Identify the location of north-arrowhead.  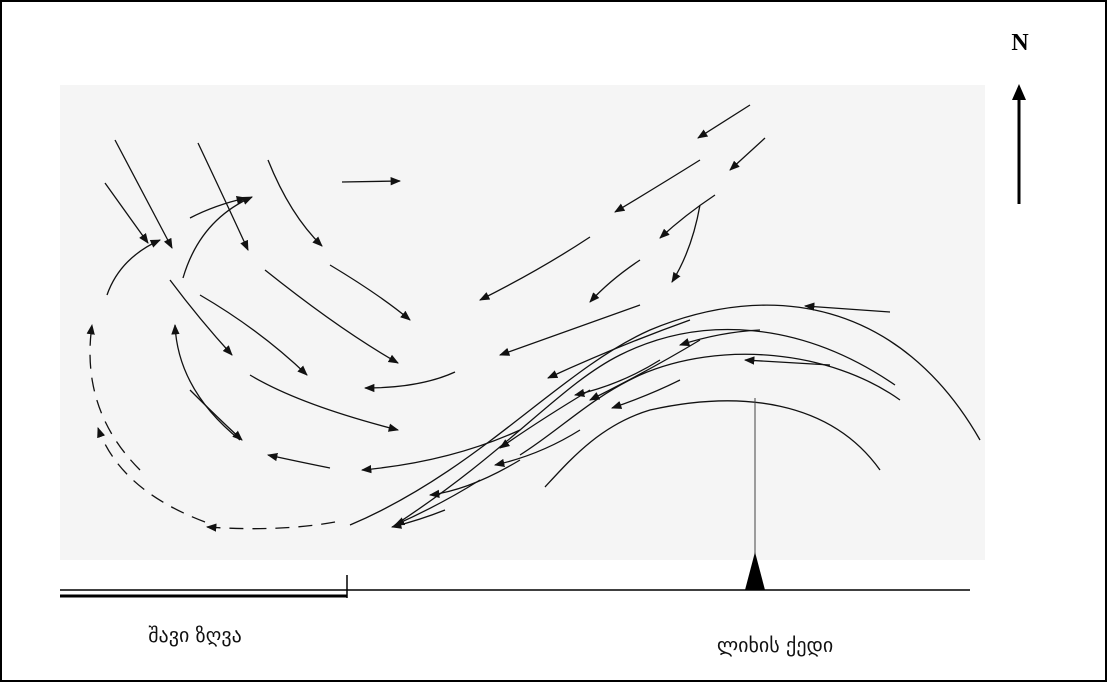
(1019, 92).